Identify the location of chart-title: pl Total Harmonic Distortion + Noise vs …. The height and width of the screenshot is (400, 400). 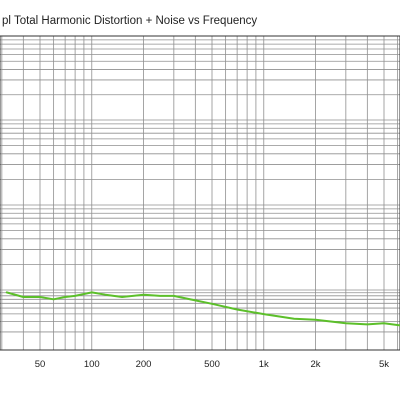
(129, 21).